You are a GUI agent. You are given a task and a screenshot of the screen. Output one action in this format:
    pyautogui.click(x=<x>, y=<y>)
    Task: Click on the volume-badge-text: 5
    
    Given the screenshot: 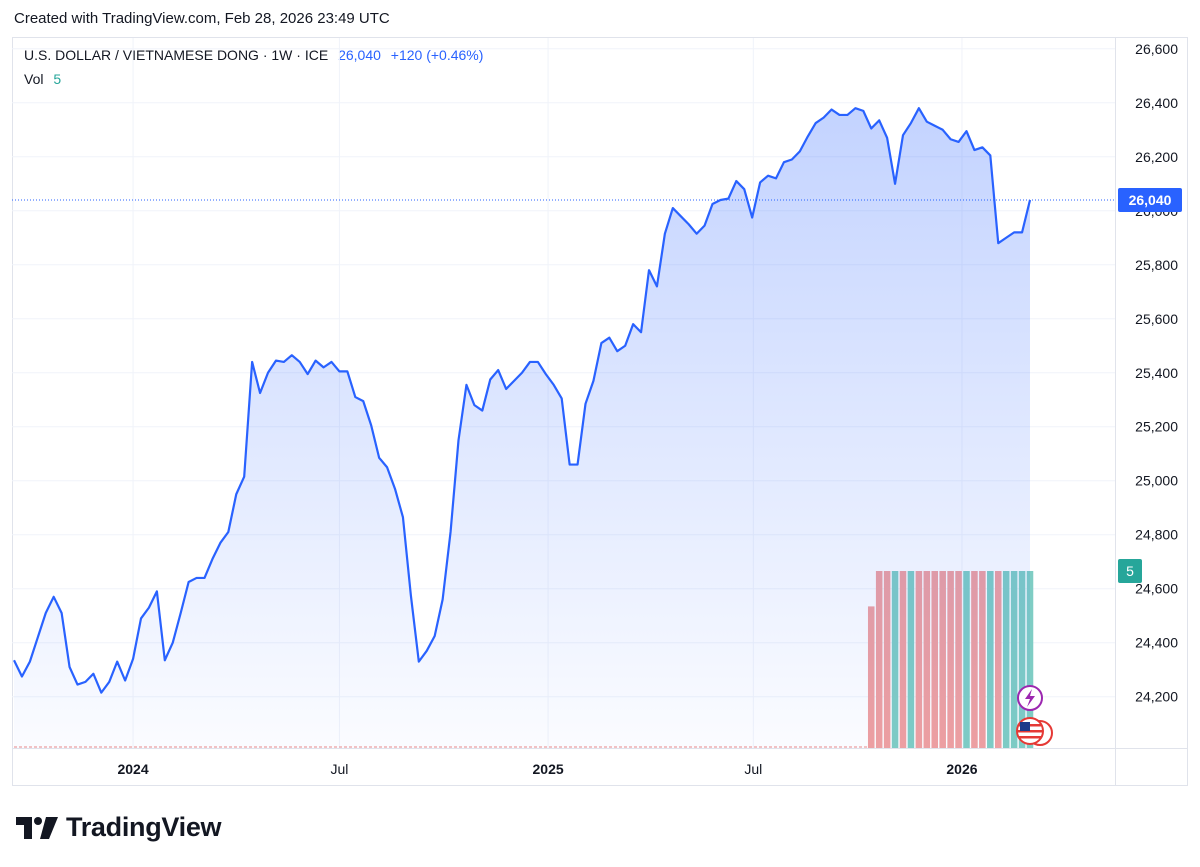 What is the action you would take?
    pyautogui.click(x=1130, y=571)
    